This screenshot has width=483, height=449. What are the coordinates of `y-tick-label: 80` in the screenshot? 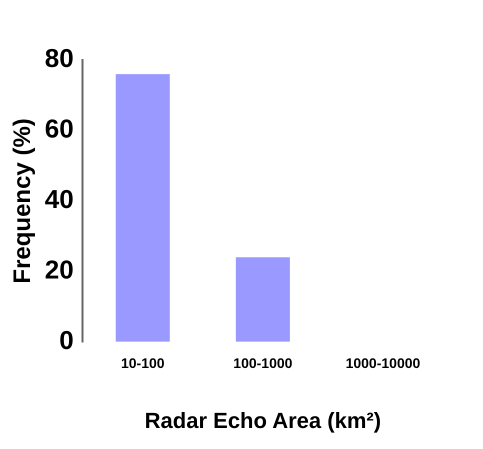 It's located at (59, 58).